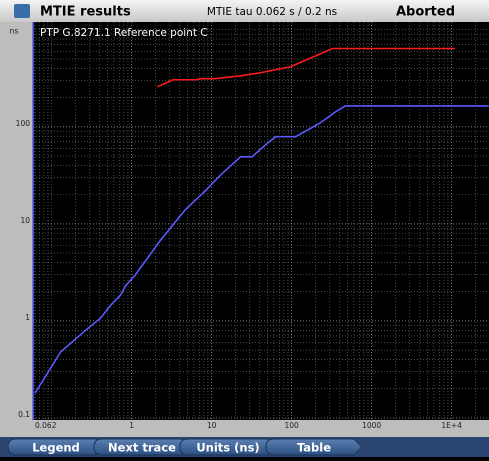 This screenshot has height=461, width=489. I want to click on y-tick-label: 100, so click(23, 123).